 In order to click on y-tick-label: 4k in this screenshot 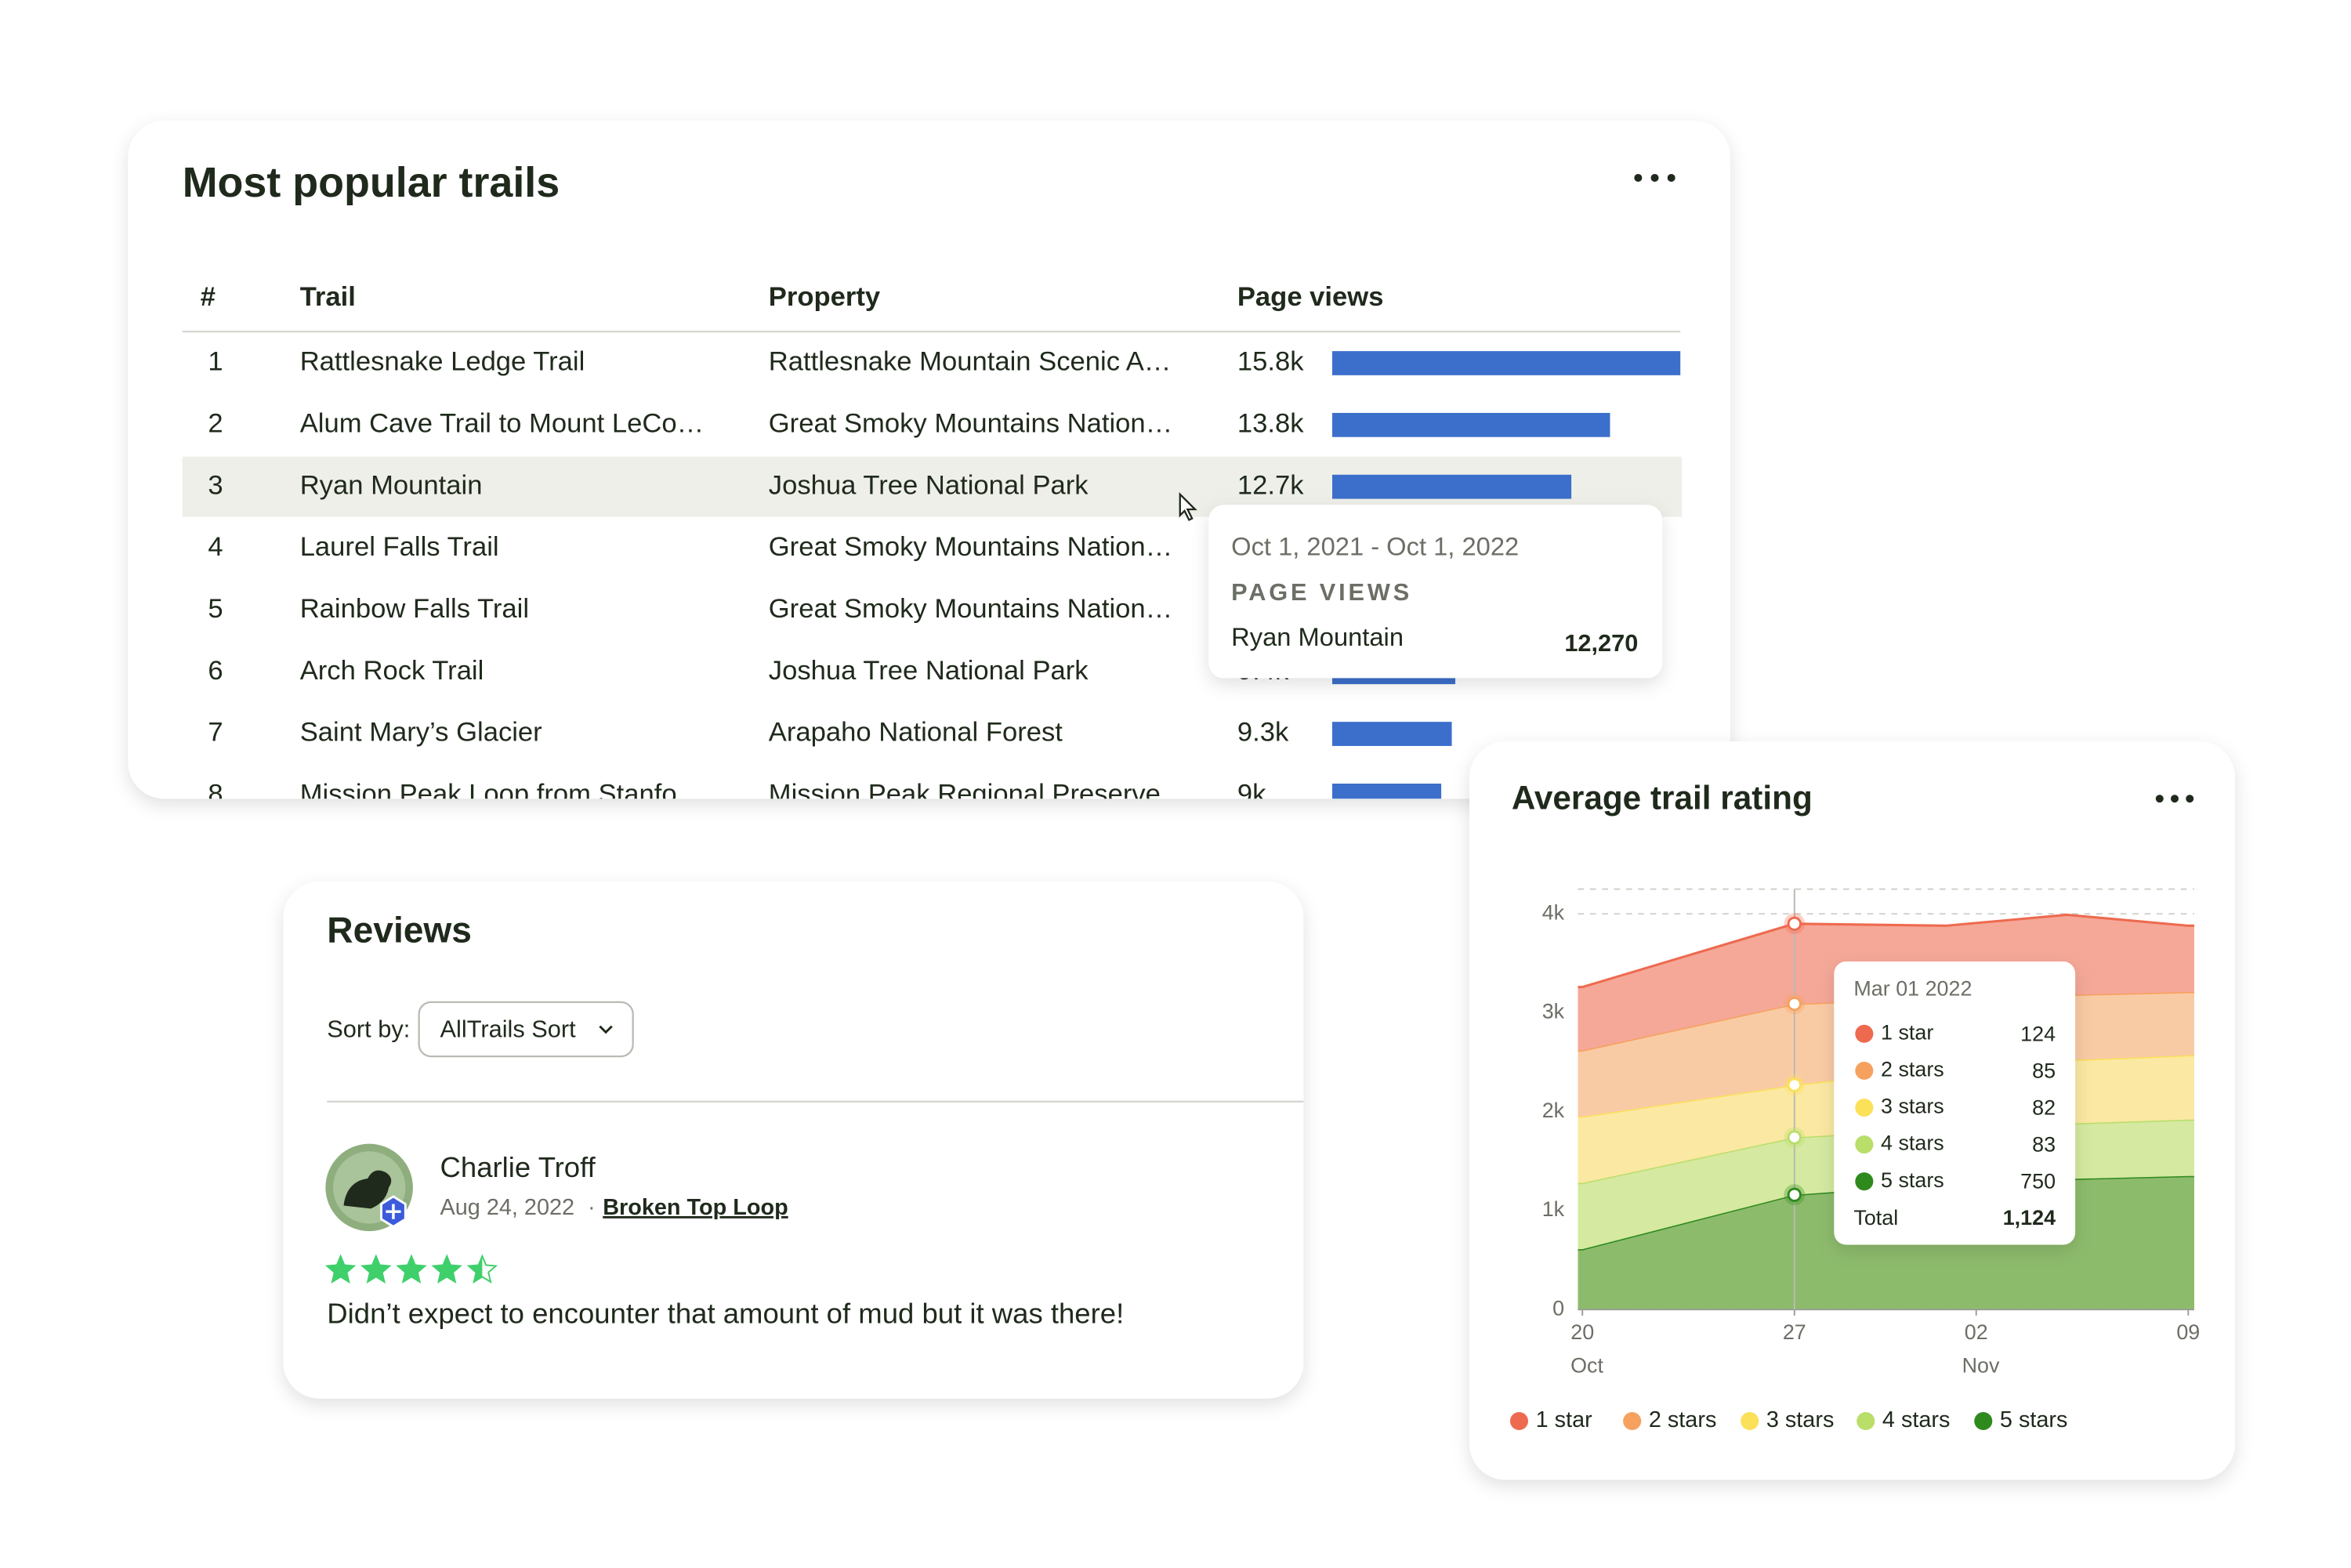, I will do `click(1553, 912)`.